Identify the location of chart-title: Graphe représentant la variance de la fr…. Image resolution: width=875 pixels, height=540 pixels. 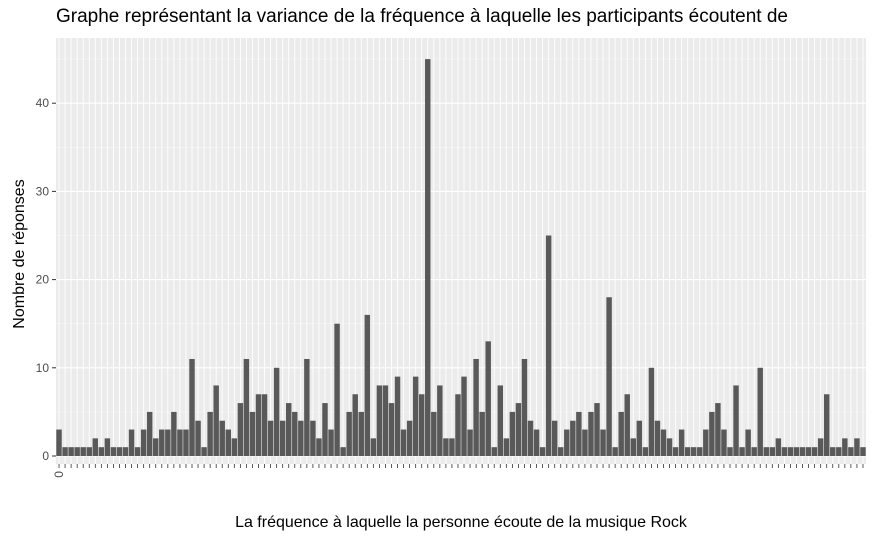
(422, 16).